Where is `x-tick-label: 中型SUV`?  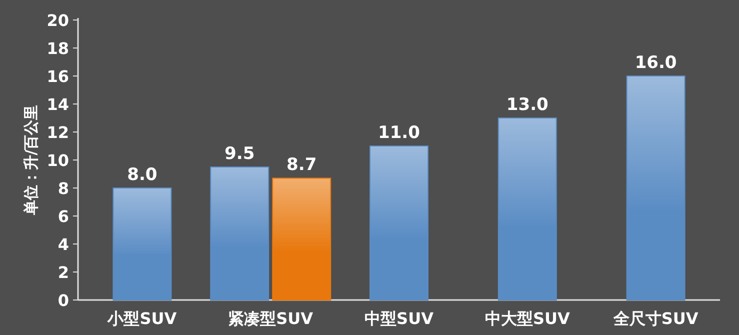
x-tick-label: 中型SUV is located at coordinates (399, 318).